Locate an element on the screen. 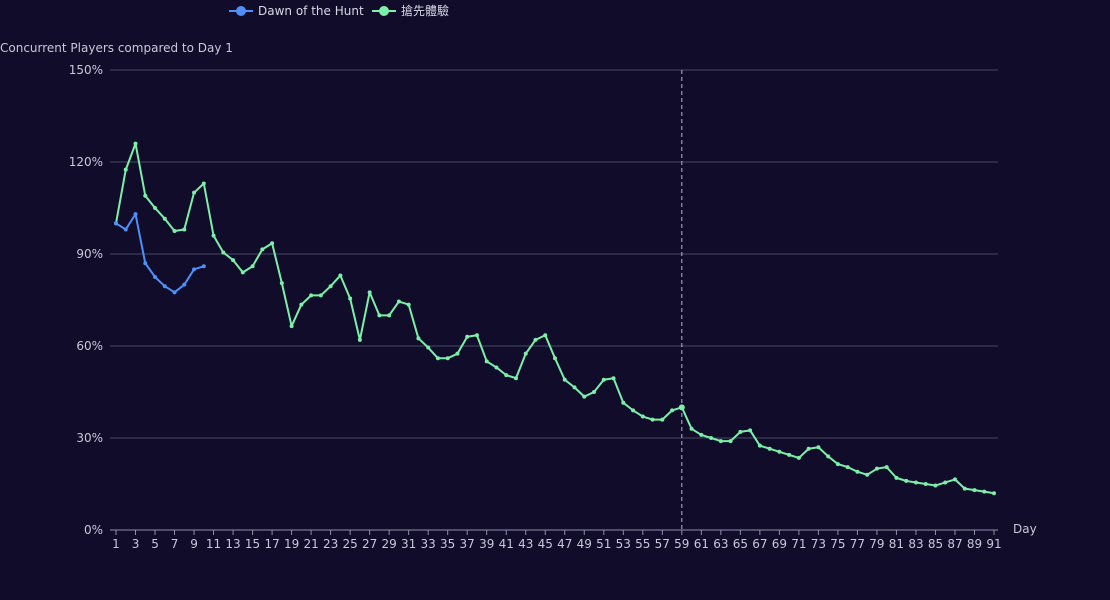 The image size is (1110, 600). x-tick-label: 73 is located at coordinates (818, 544).